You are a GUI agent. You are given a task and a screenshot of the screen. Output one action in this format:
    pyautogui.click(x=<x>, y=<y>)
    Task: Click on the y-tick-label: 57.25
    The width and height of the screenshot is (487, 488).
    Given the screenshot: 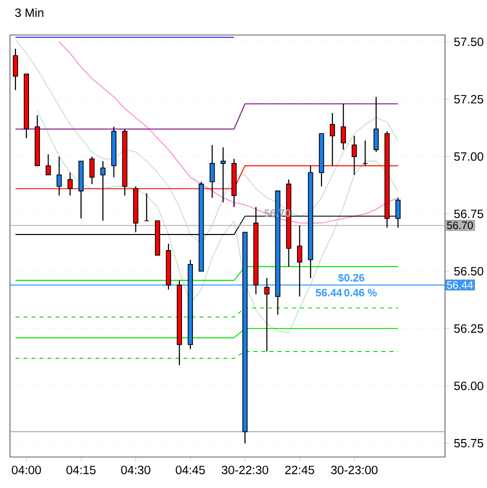 What is the action you would take?
    pyautogui.click(x=469, y=99)
    